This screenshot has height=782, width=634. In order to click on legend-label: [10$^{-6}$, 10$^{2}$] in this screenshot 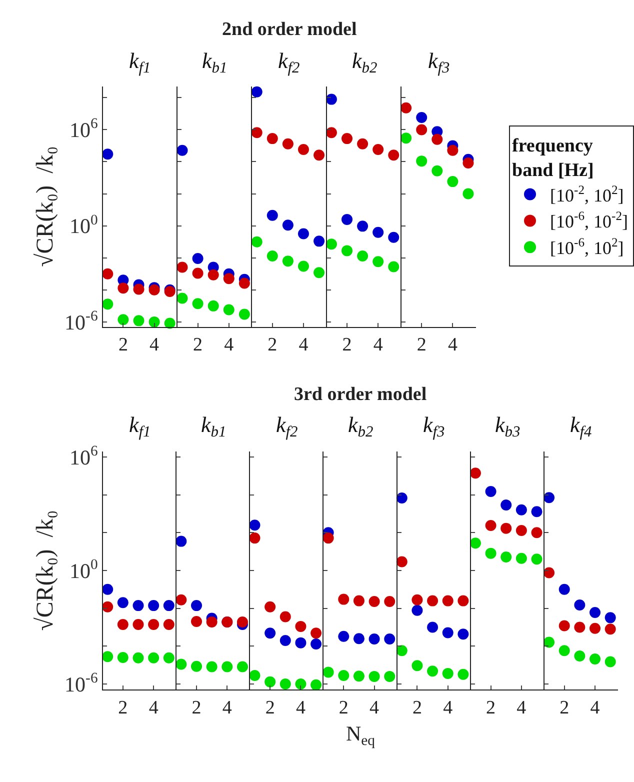, I will do `click(587, 247)`.